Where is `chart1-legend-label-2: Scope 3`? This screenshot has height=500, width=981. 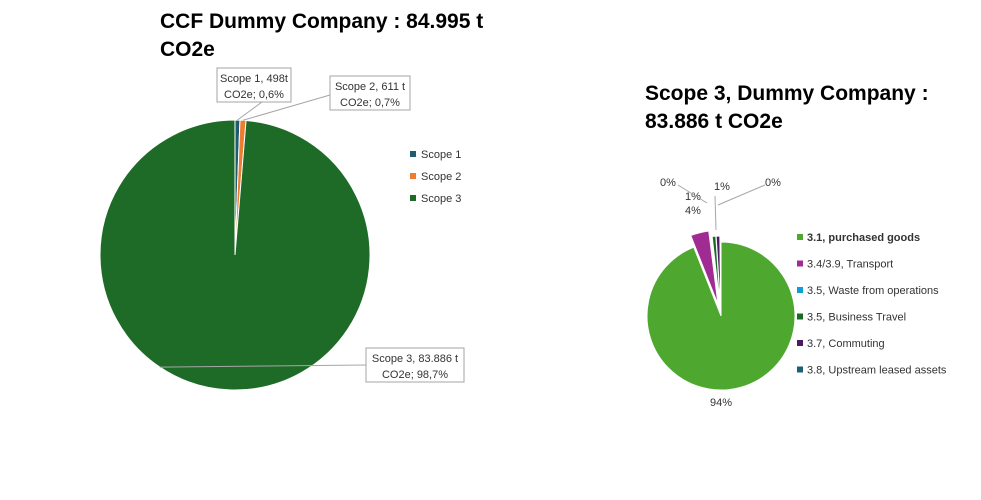
chart1-legend-label-2: Scope 3 is located at coordinates (441, 199).